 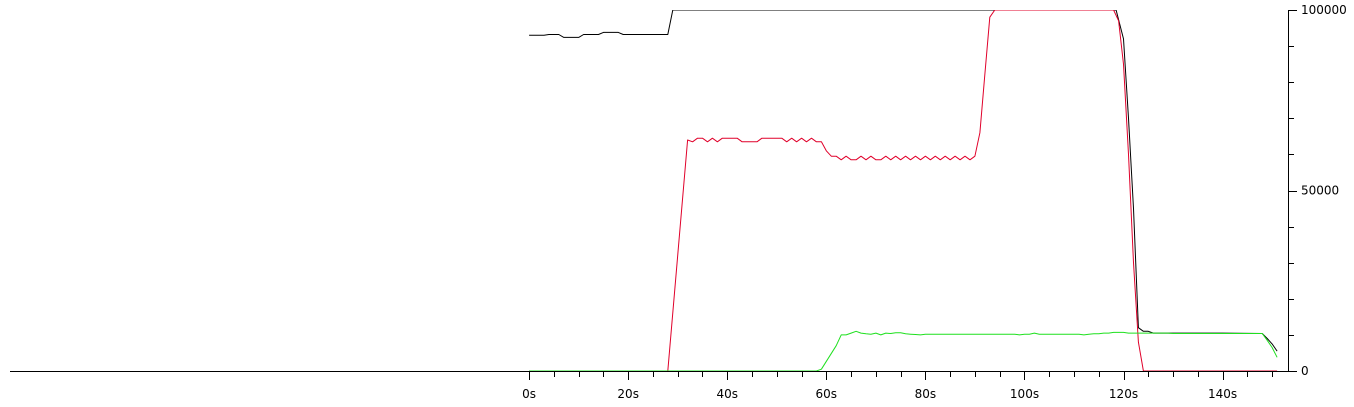 I want to click on x-tick-label: 60s, so click(x=827, y=394).